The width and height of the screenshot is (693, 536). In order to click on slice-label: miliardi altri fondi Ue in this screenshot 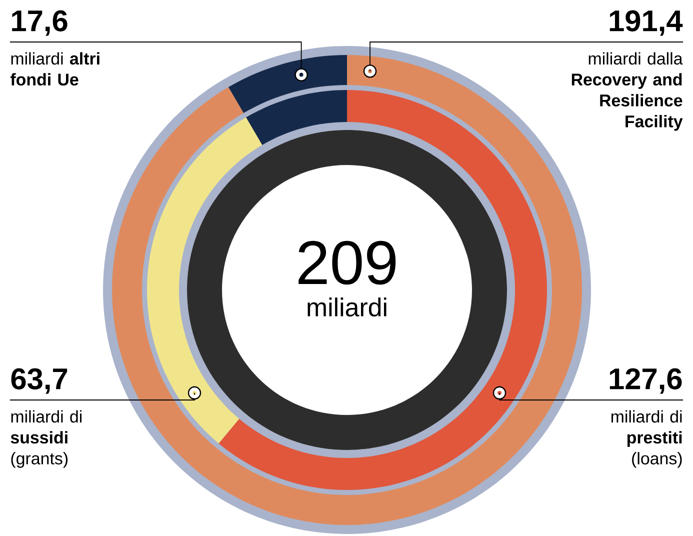, I will do `click(55, 69)`.